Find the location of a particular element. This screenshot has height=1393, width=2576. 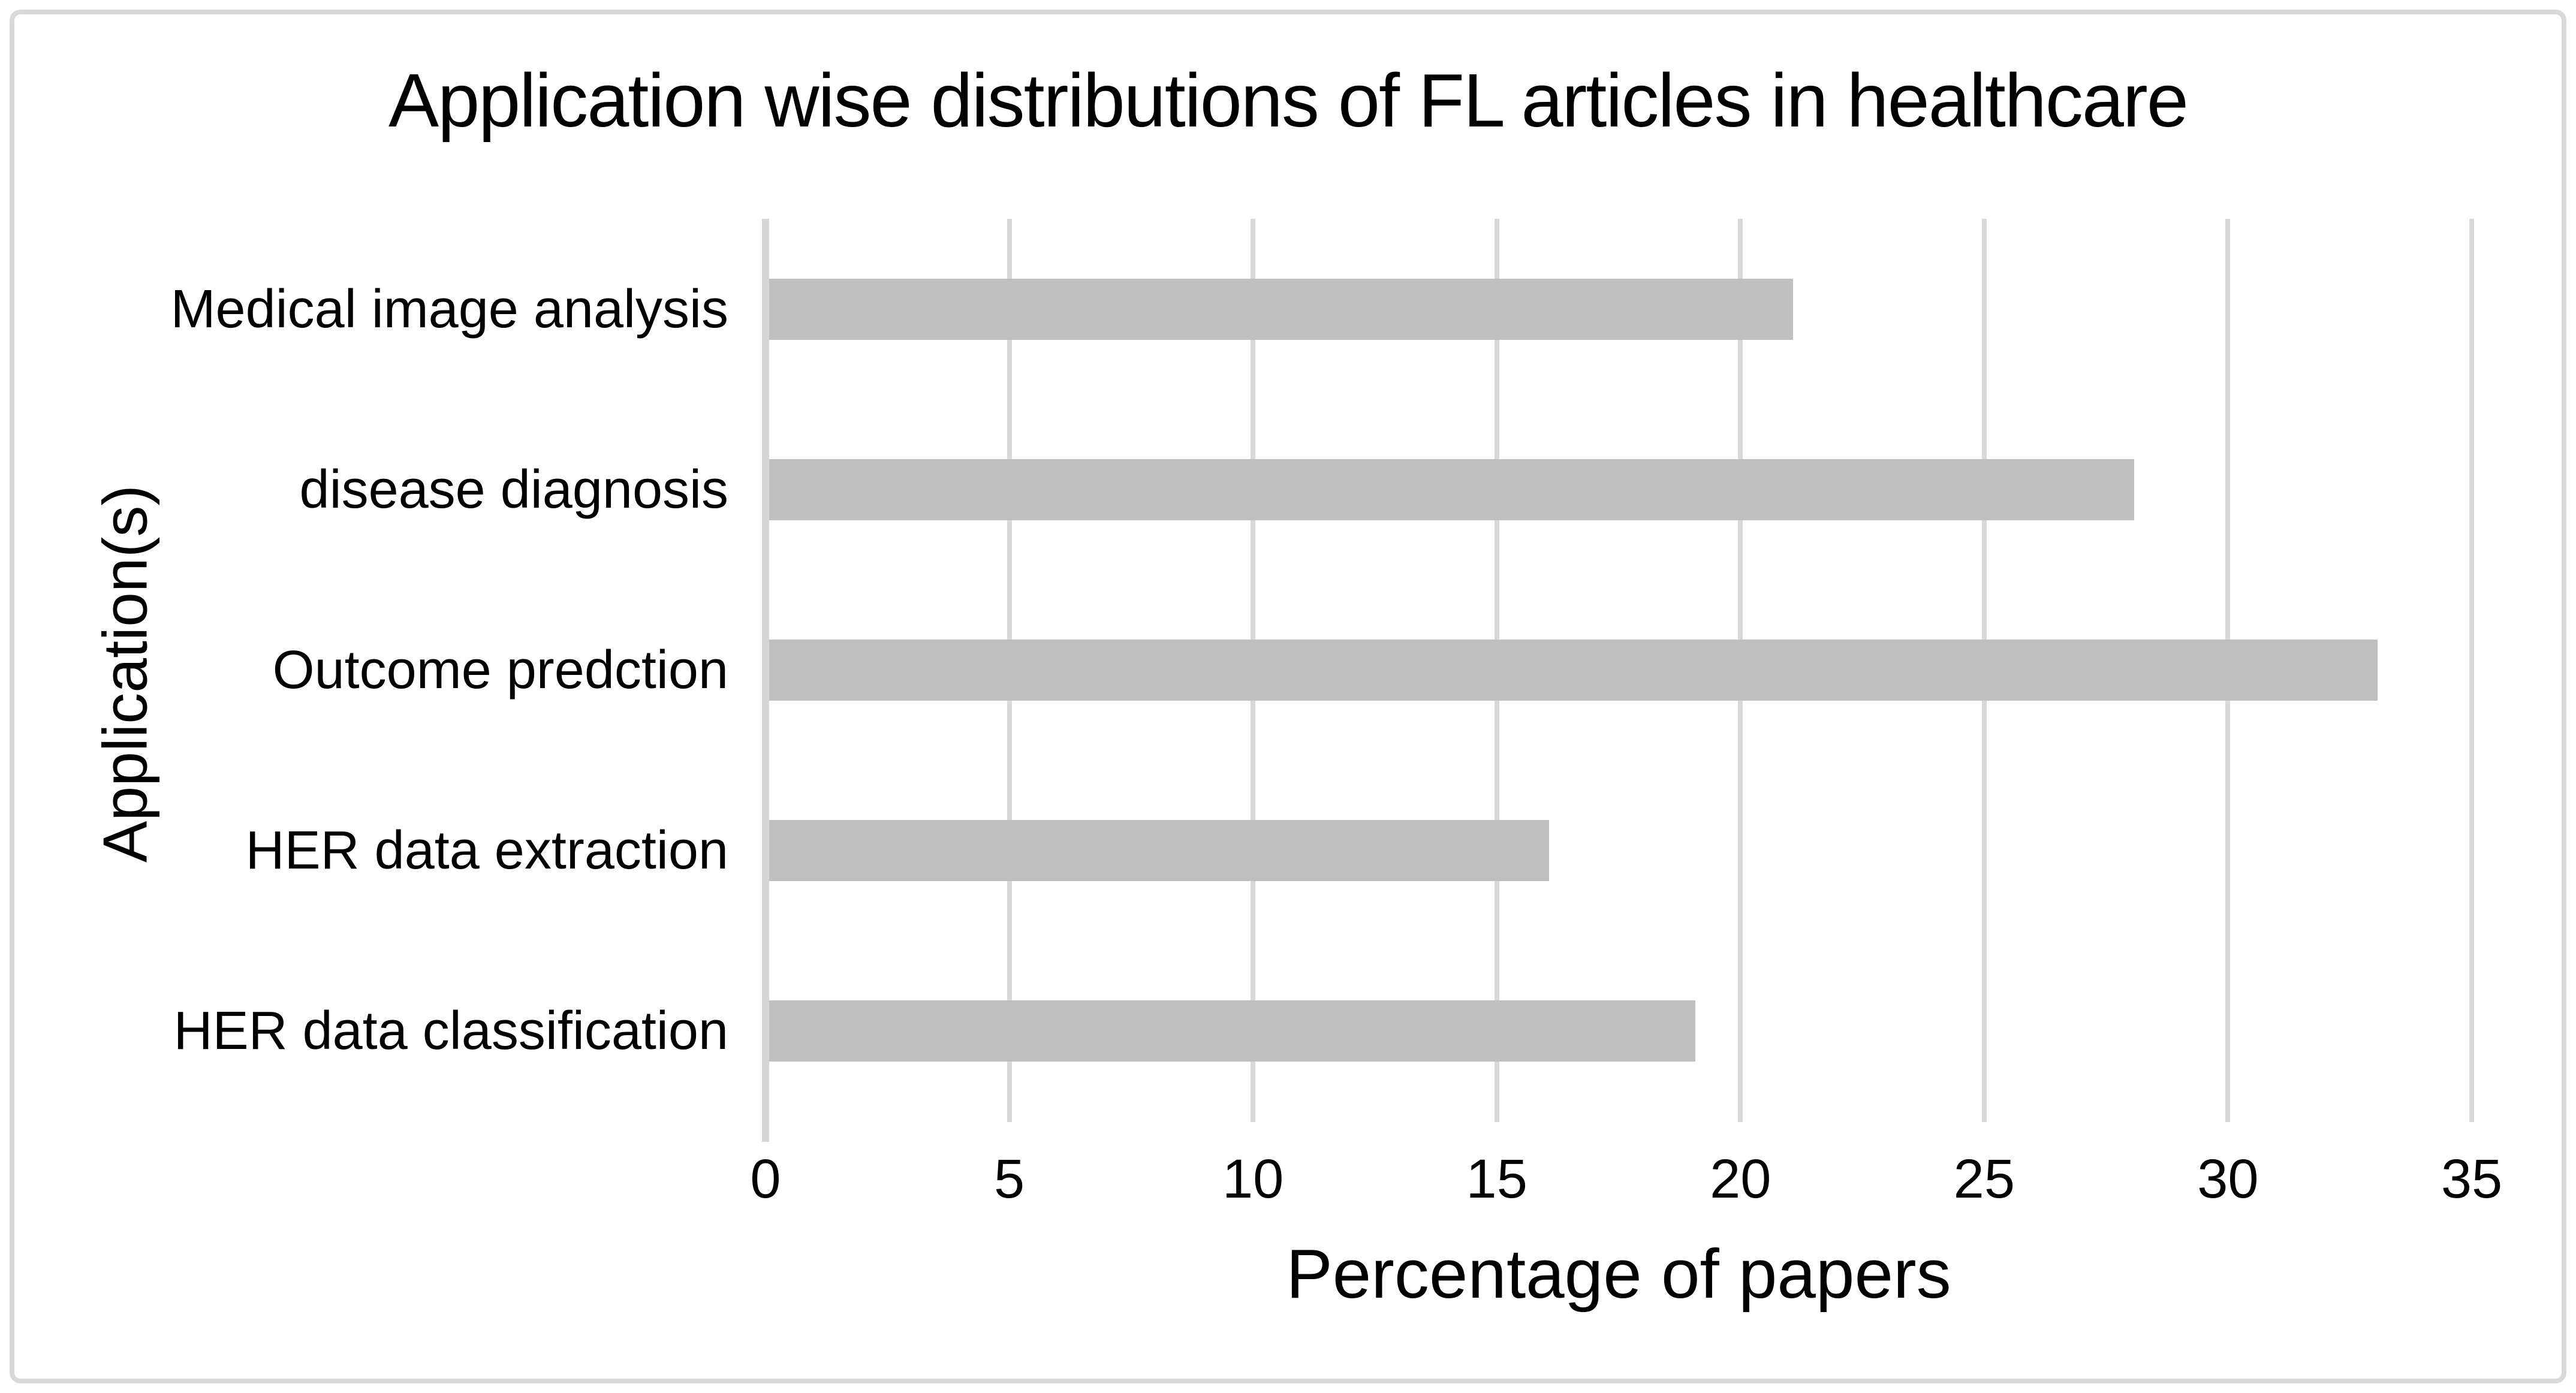

bar-her-data-classification is located at coordinates (1232, 1031).